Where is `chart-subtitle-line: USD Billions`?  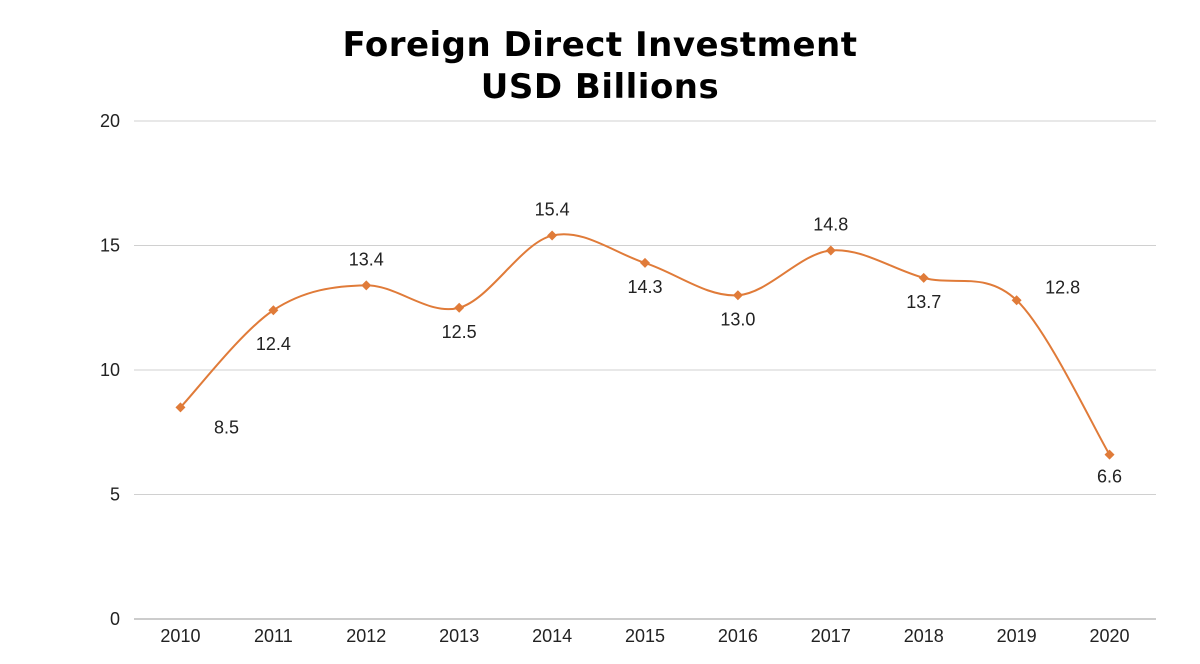 chart-subtitle-line: USD Billions is located at coordinates (600, 87).